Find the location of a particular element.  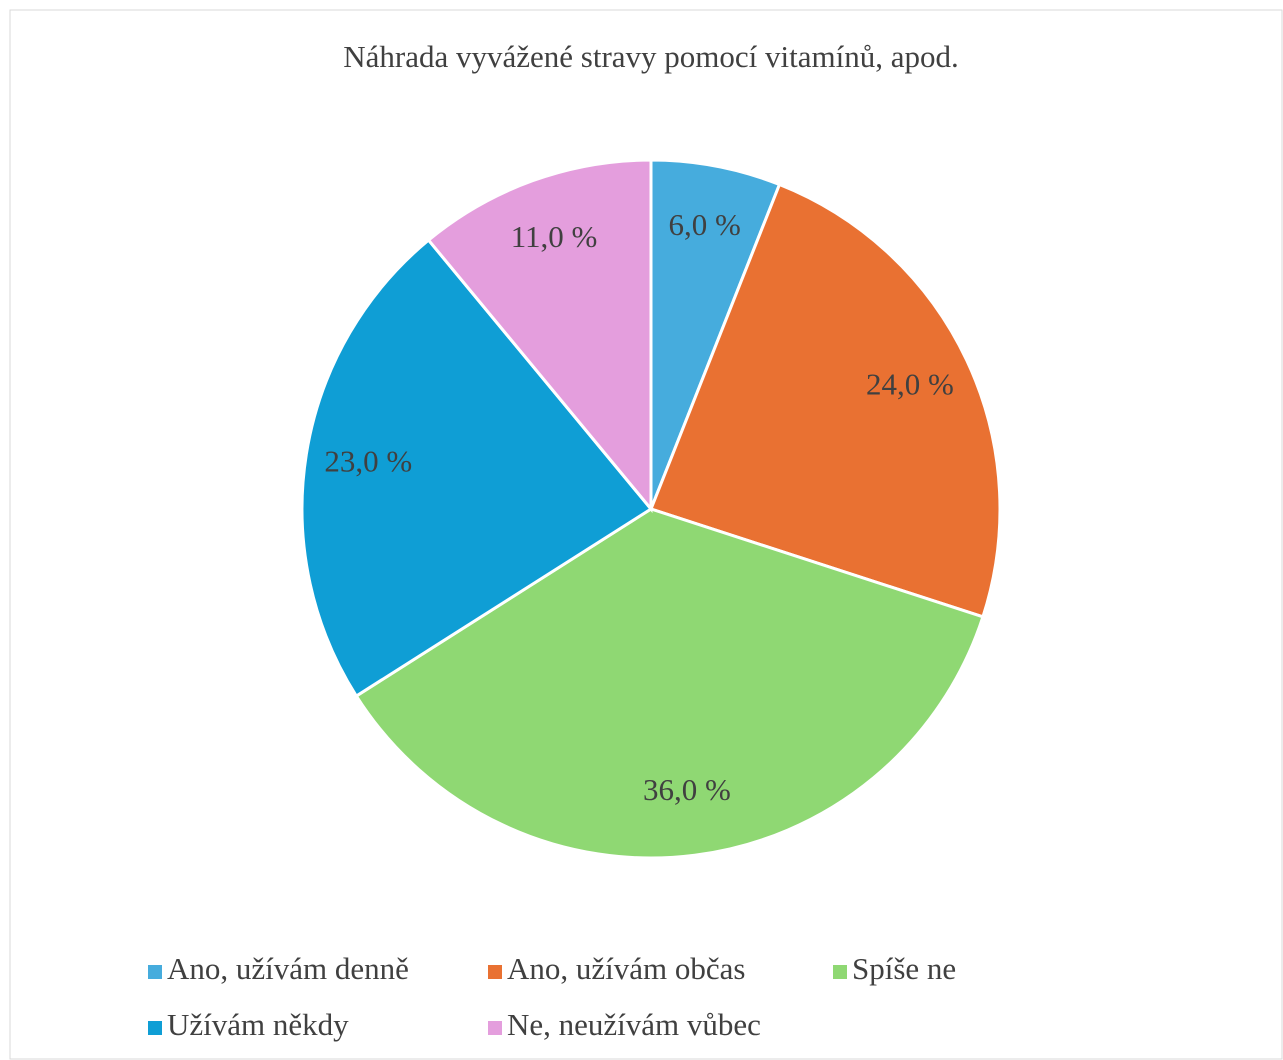

legend-label: Ano, užívám denně is located at coordinates (288, 968).